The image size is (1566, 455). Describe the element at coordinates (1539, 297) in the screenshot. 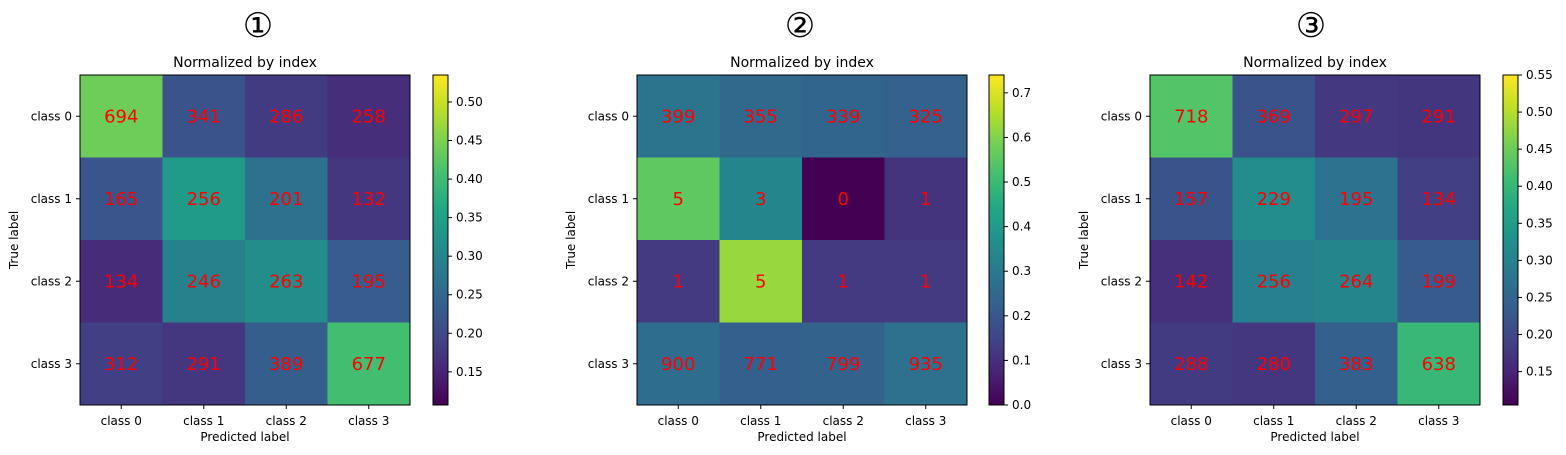

I see `colorbar-tick-label: 0.25` at that location.